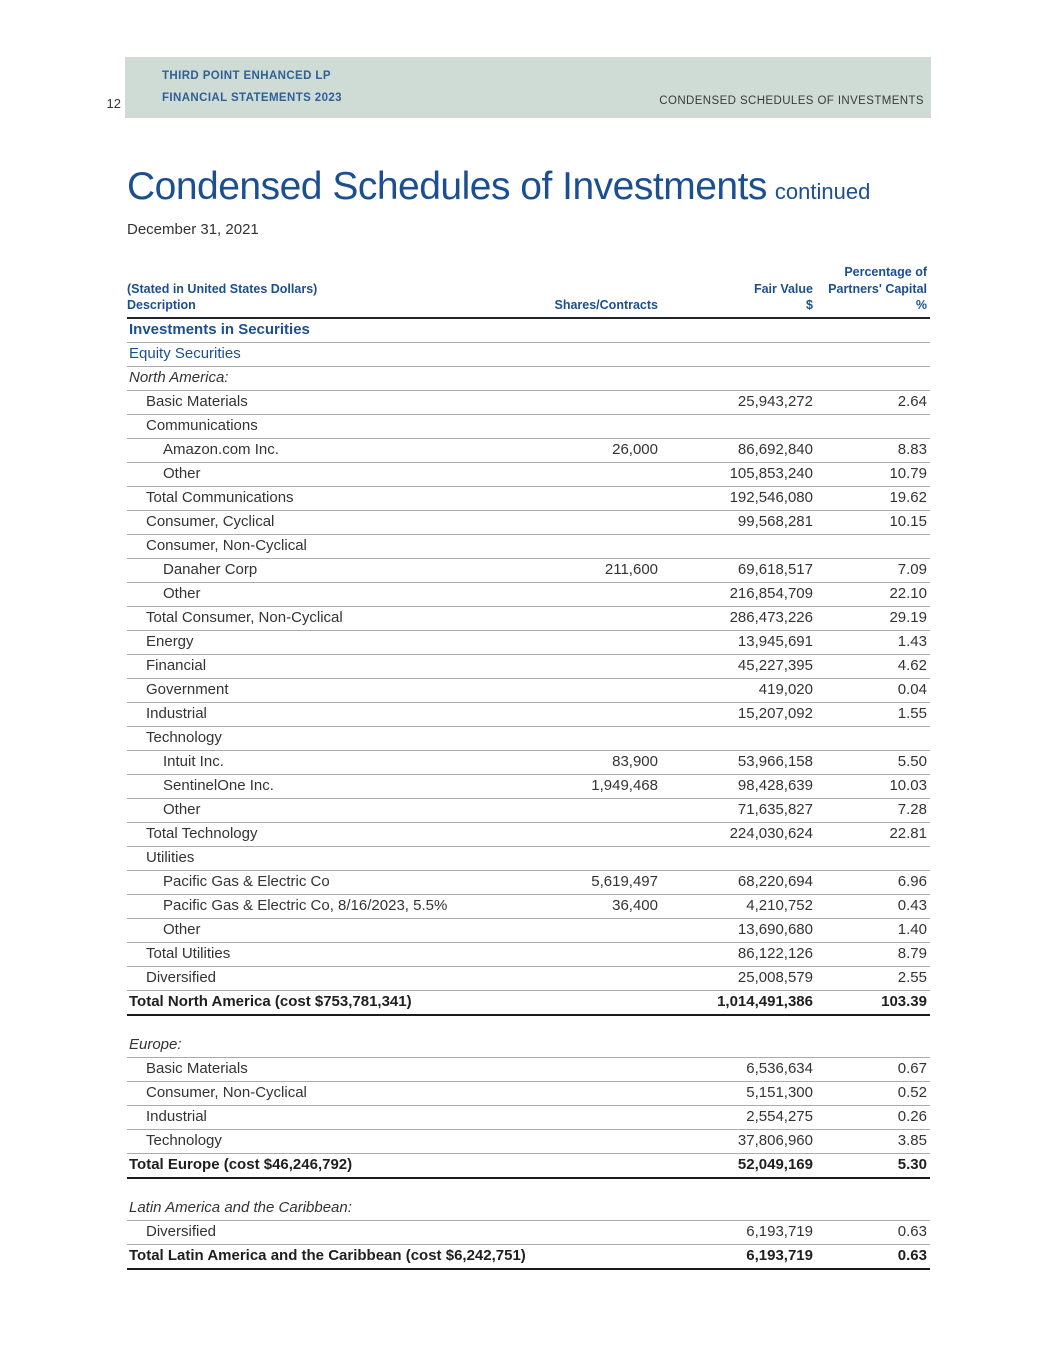 This screenshot has height=1365, width=1055. I want to click on row-percent: 8.79, so click(873, 954).